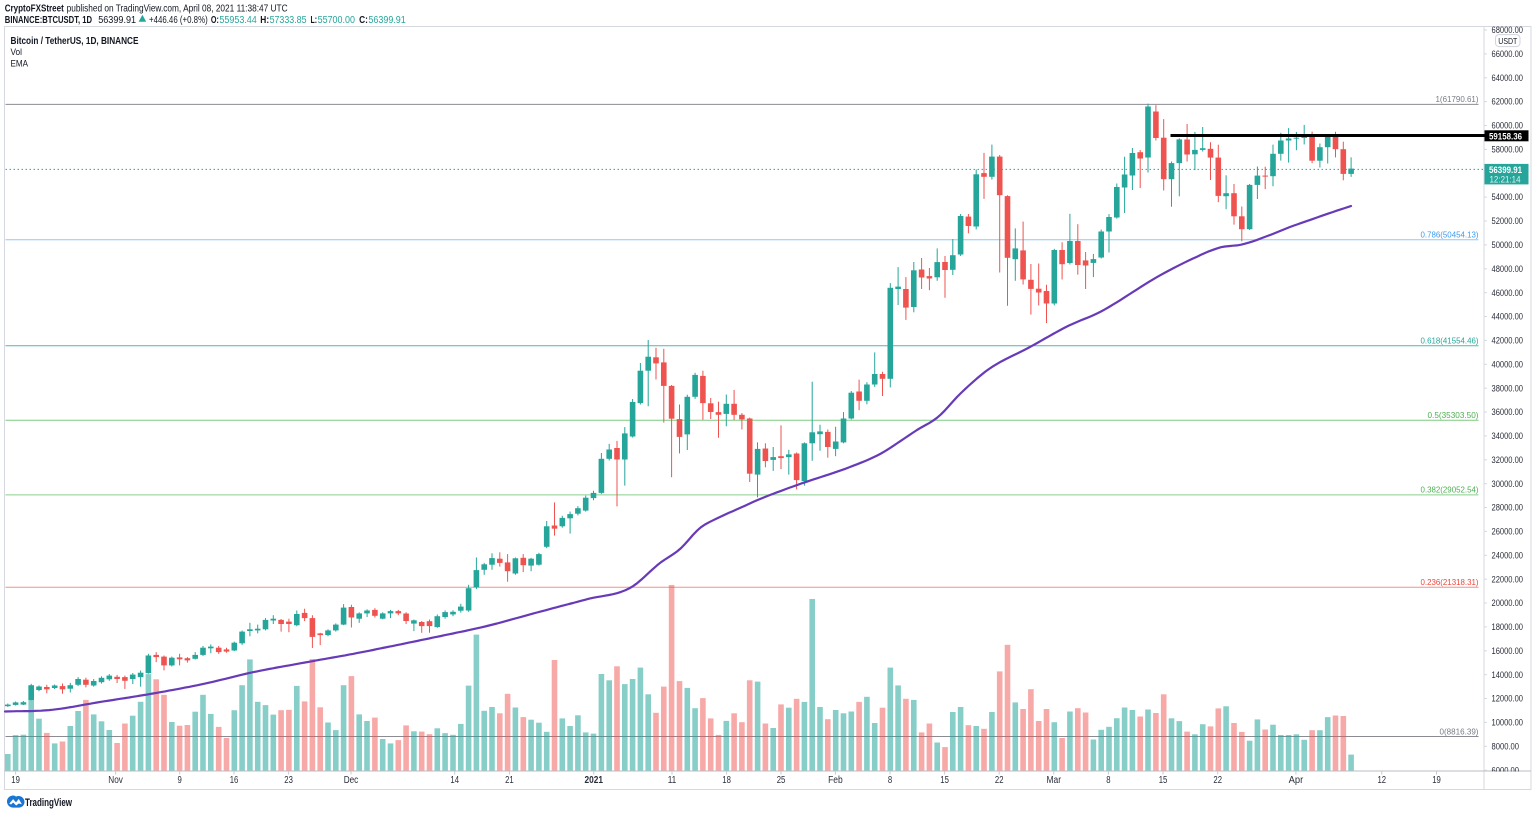 The height and width of the screenshot is (820, 1536). What do you see at coordinates (1508, 412) in the screenshot?
I see `svg-text: 36000.00` at bounding box center [1508, 412].